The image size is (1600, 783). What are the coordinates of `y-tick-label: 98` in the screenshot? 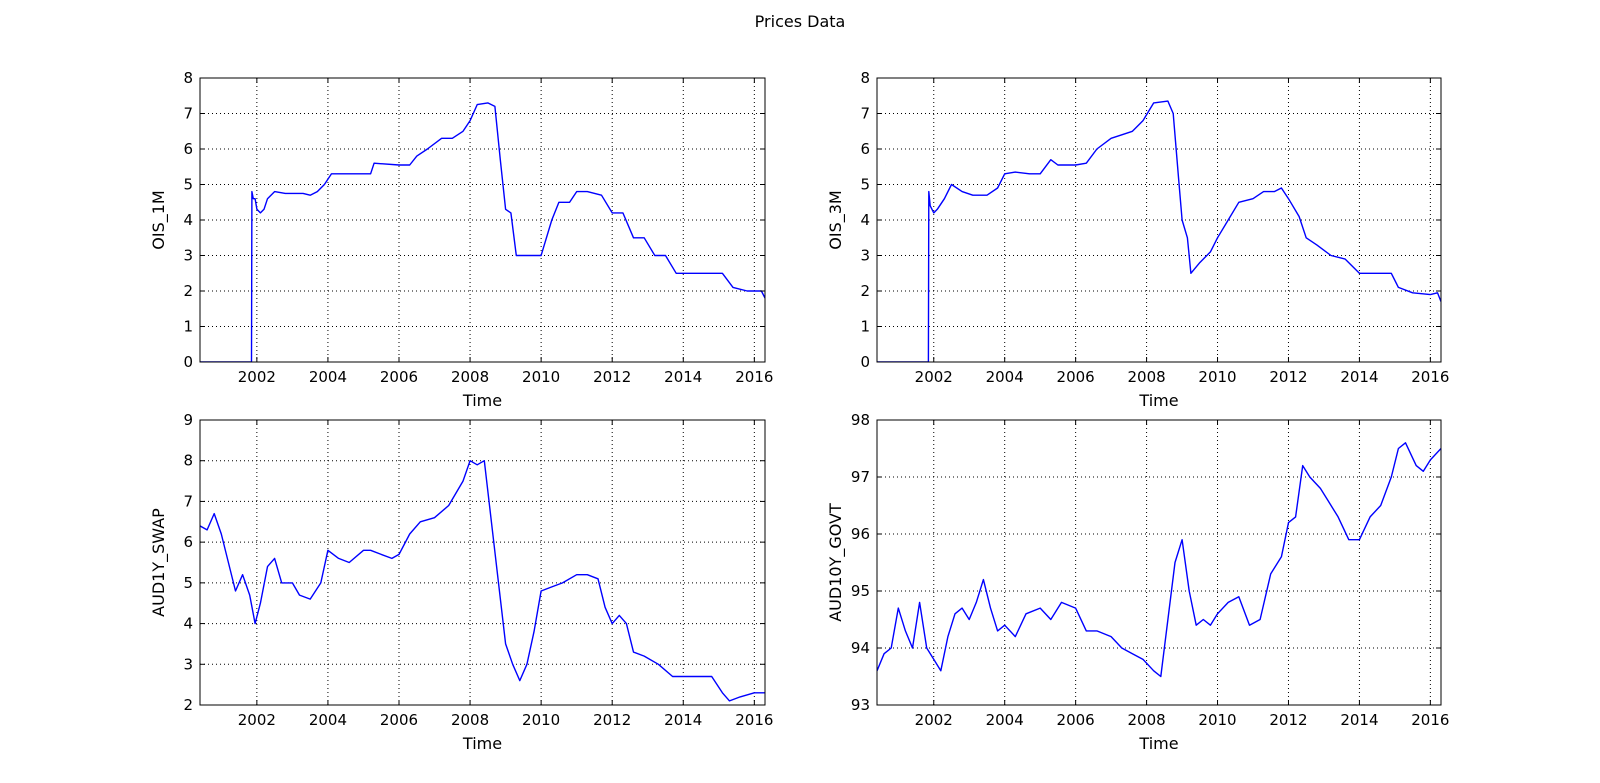 It's located at (860, 420).